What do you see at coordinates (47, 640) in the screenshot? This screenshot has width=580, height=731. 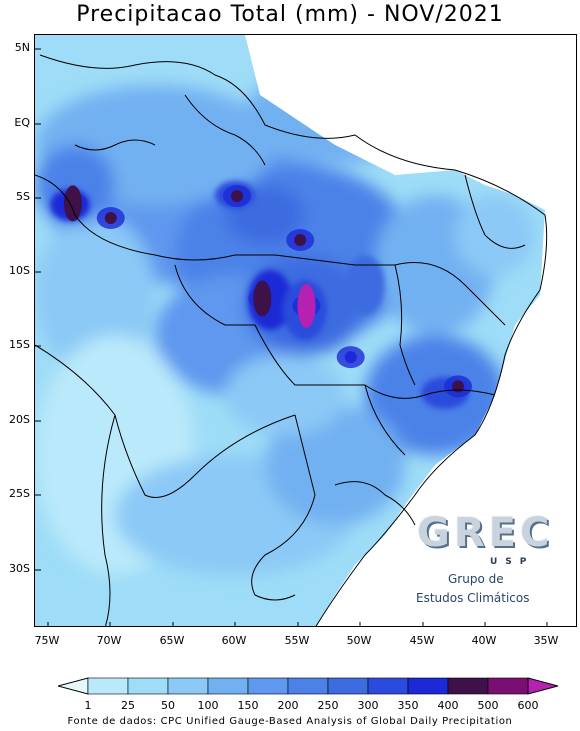 I see `lon-label-75w: 75W` at bounding box center [47, 640].